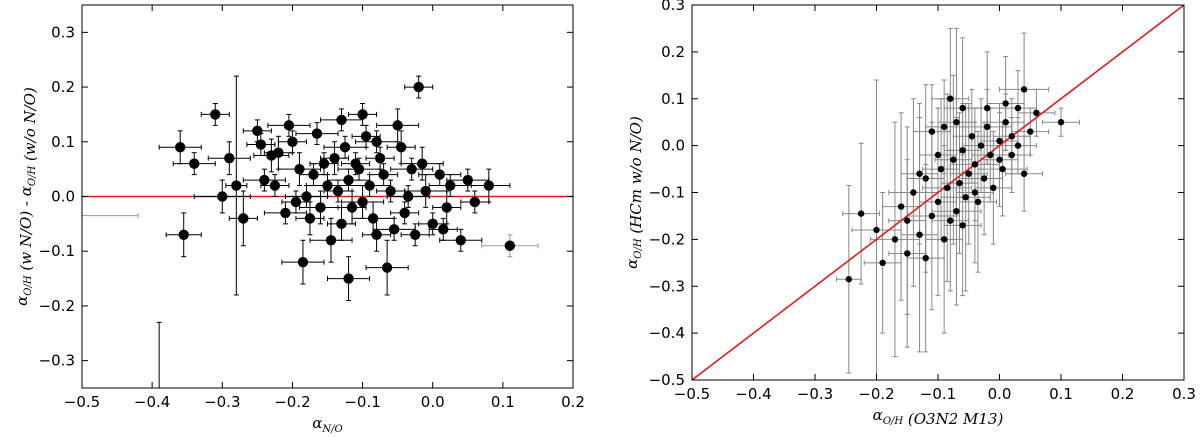 The width and height of the screenshot is (1200, 437). What do you see at coordinates (636, 177) in the screenshot?
I see `y-axis-label-part: (HCm w/o N/O)` at bounding box center [636, 177].